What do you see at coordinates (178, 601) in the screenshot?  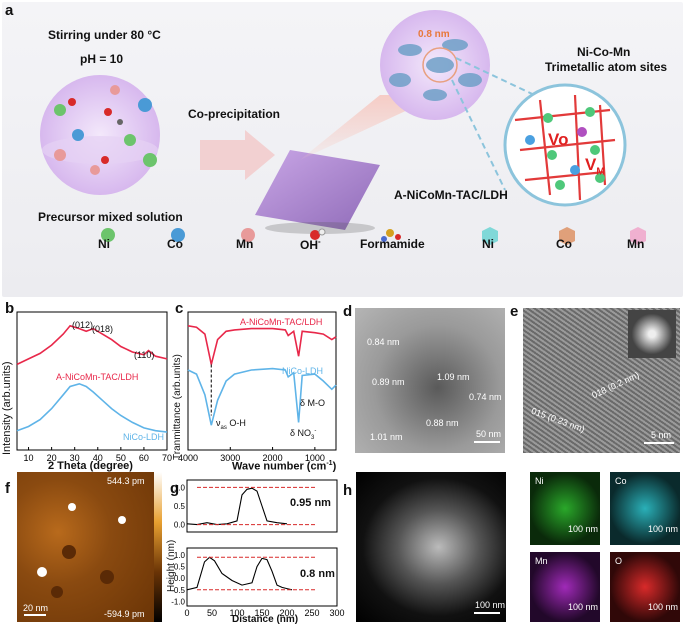 I see `y-tick-label: -1.0` at bounding box center [178, 601].